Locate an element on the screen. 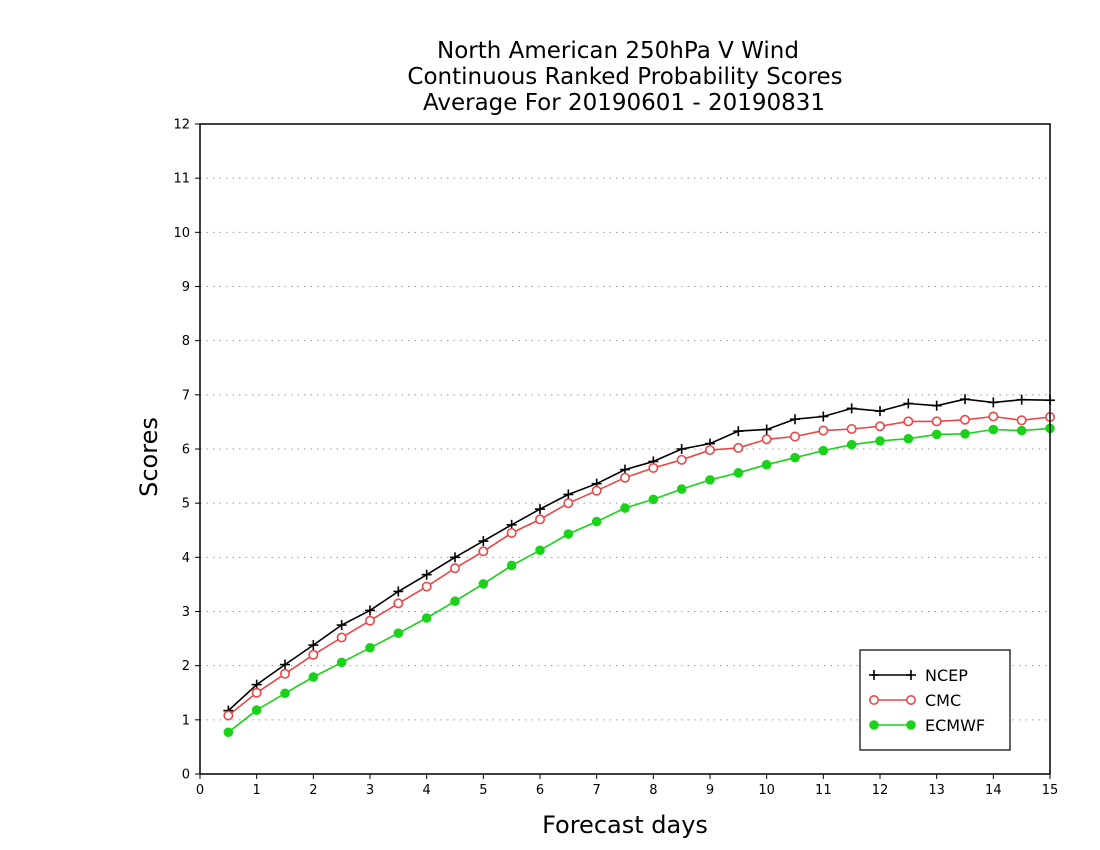 This screenshot has width=1100, height=850. y-tick-label: 8 is located at coordinates (186, 341).